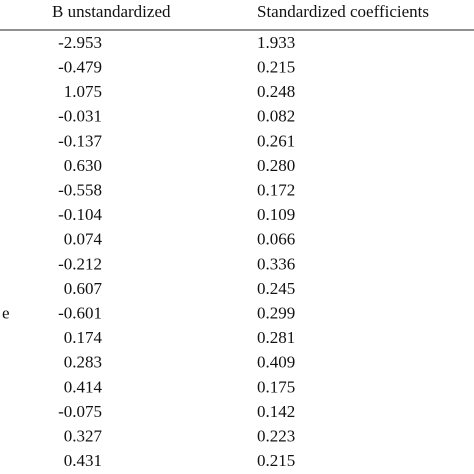  Describe the element at coordinates (276, 239) in the screenshot. I see `std-value: 0.066` at that location.